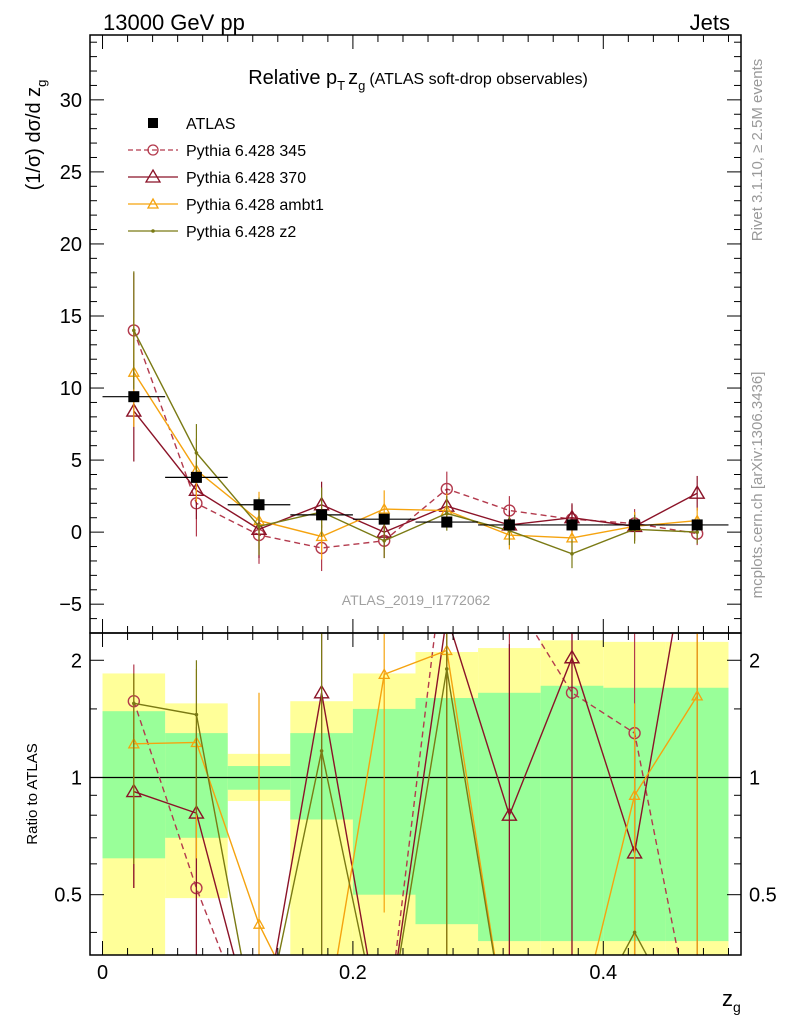  I want to click on main-ytick-label-2: 5, so click(76, 461).